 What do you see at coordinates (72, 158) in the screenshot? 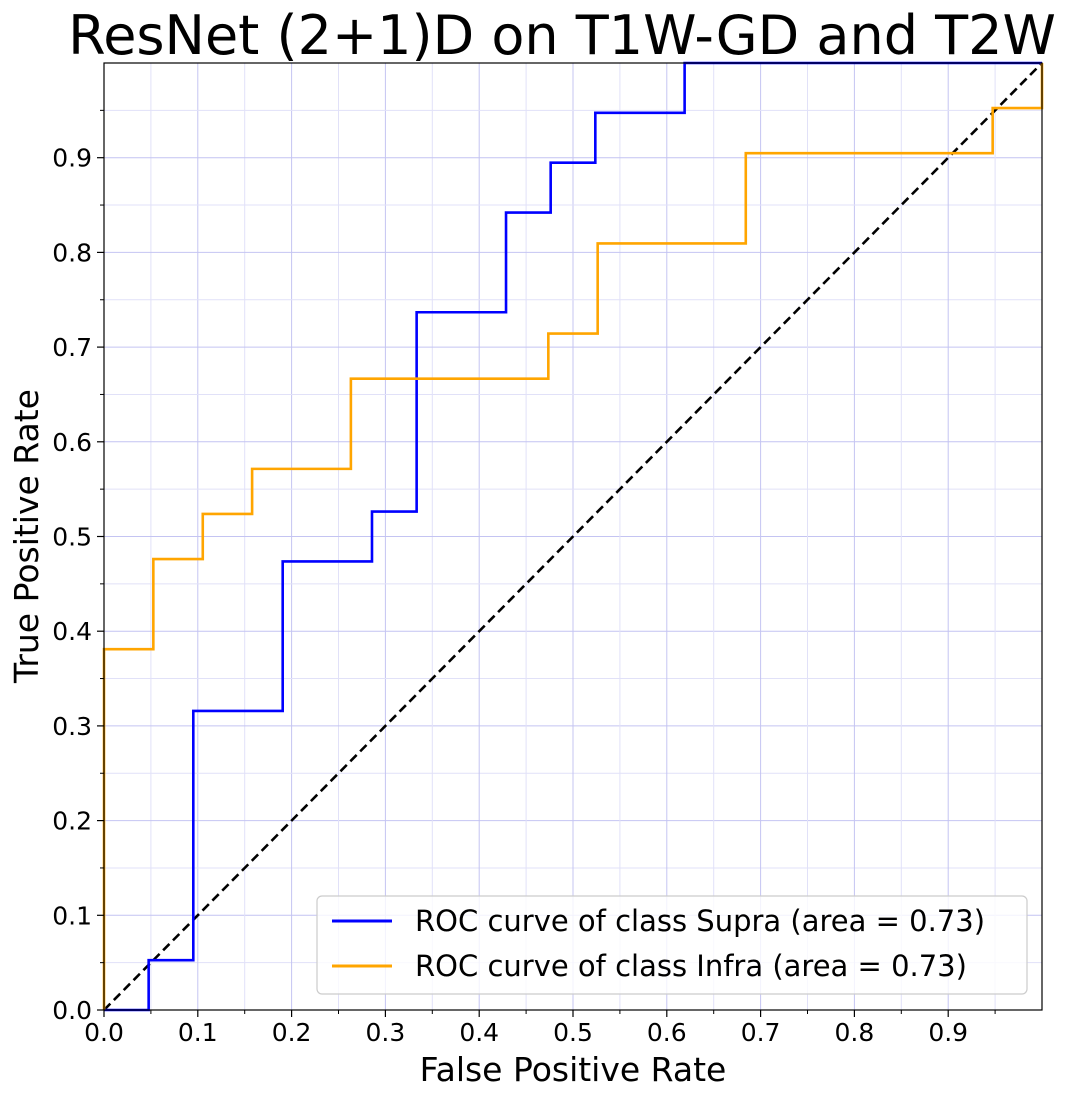
I see `y-tick-label: 0.9` at bounding box center [72, 158].